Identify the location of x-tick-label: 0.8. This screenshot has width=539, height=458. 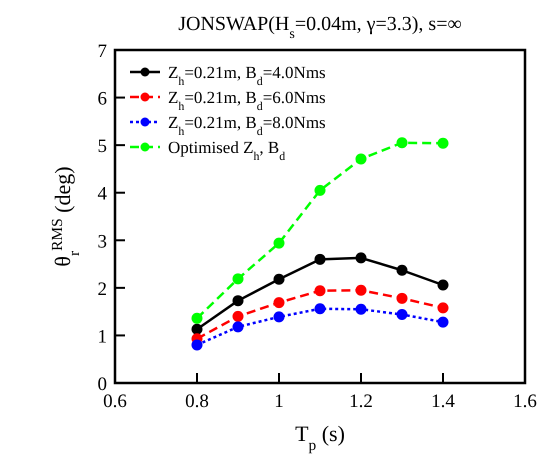
(197, 401).